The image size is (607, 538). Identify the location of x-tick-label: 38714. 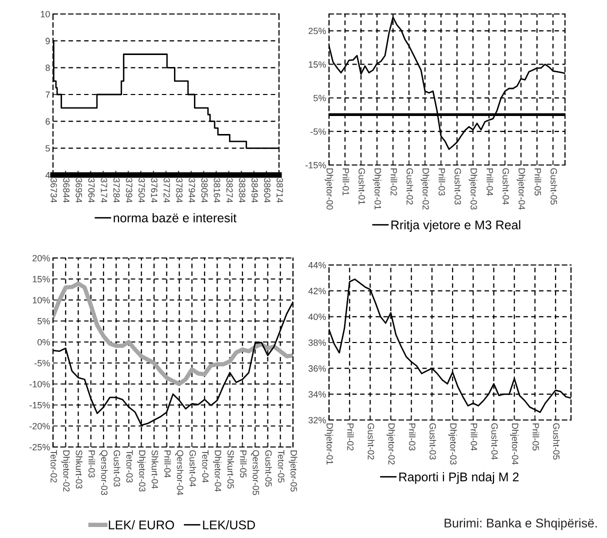
(279, 190).